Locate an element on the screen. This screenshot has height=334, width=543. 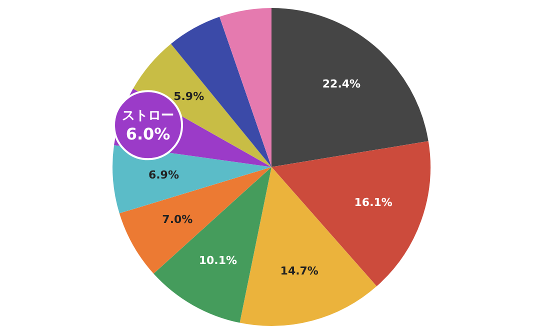
data-label: 10.1% is located at coordinates (218, 260).